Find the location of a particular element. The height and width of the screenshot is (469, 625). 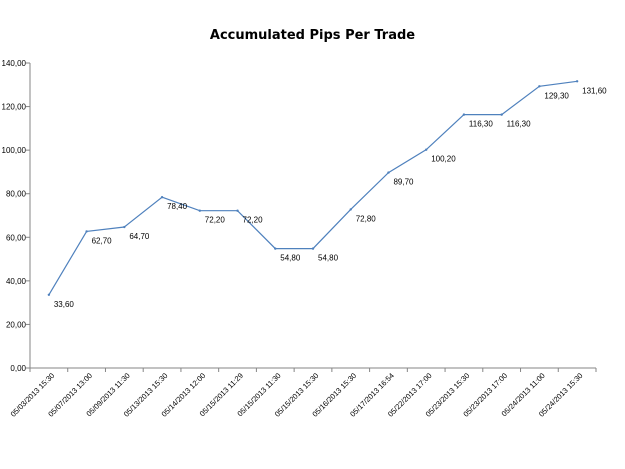

y-tick-label: 100,00 is located at coordinates (14, 150).